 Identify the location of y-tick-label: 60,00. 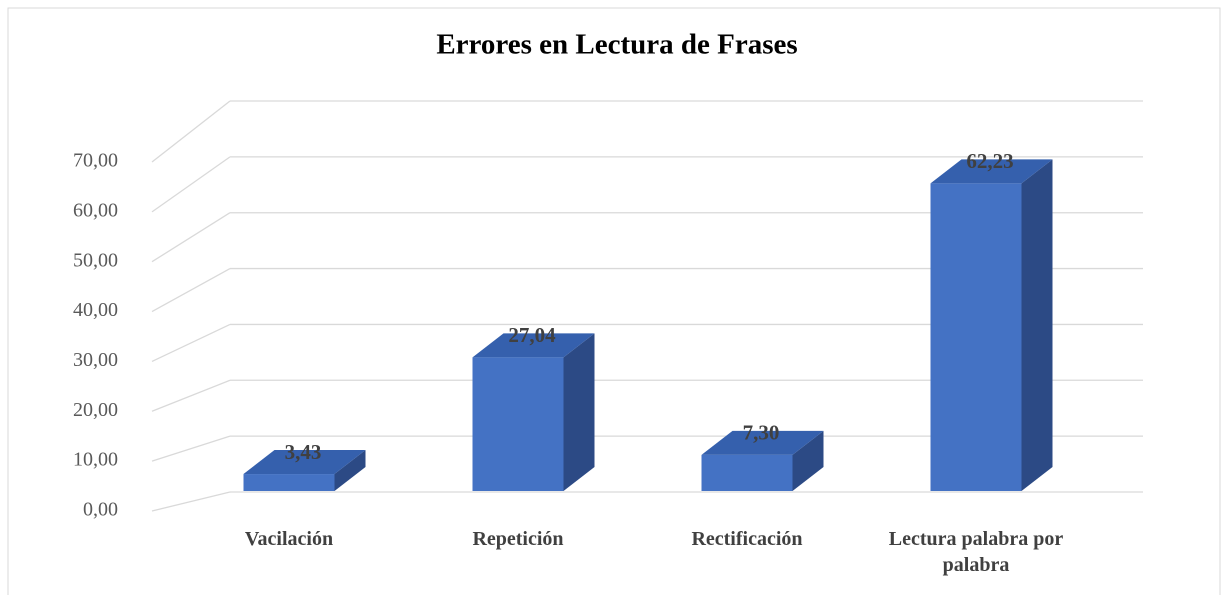
(95, 210).